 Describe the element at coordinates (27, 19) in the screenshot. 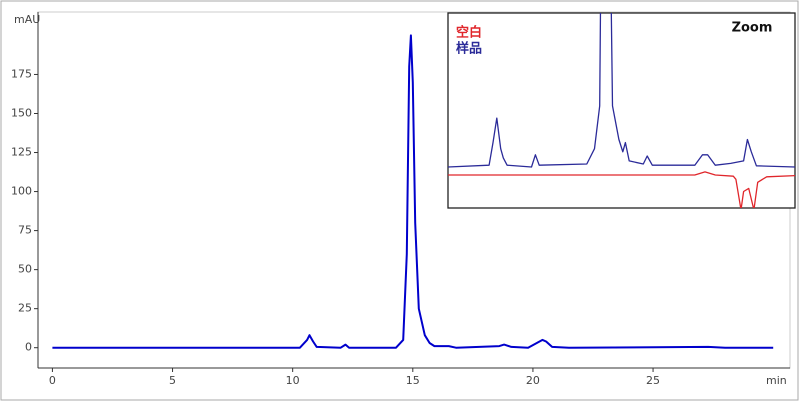

I see `y-axis-label: mAU` at that location.